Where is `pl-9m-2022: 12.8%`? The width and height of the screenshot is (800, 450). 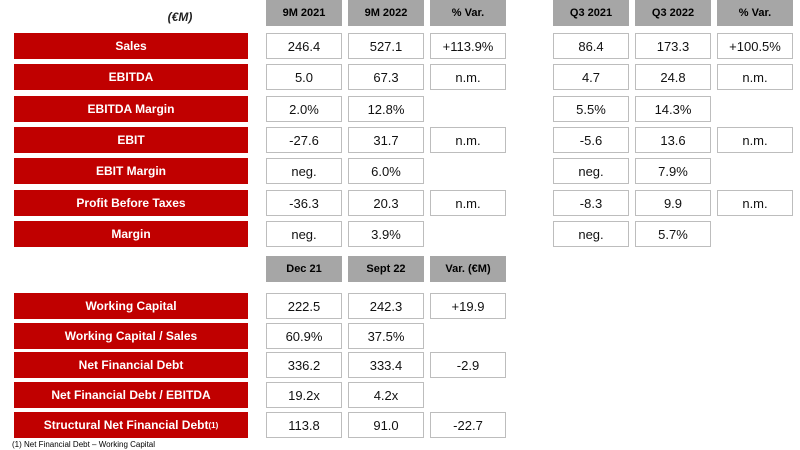 pl-9m-2022: 12.8% is located at coordinates (386, 109).